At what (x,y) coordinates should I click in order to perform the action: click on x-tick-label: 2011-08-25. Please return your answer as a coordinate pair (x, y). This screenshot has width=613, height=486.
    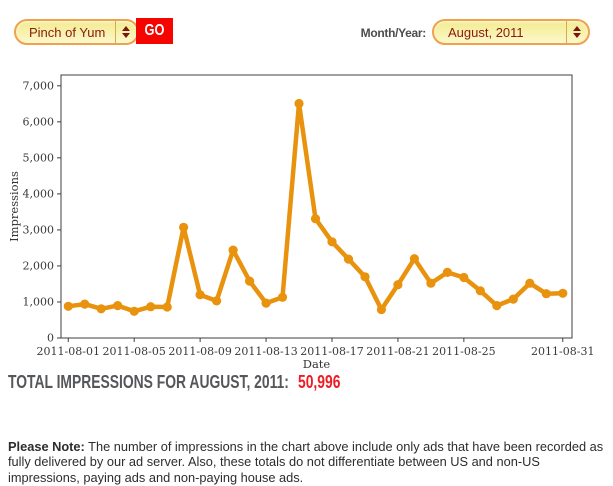
    Looking at the image, I should click on (463, 351).